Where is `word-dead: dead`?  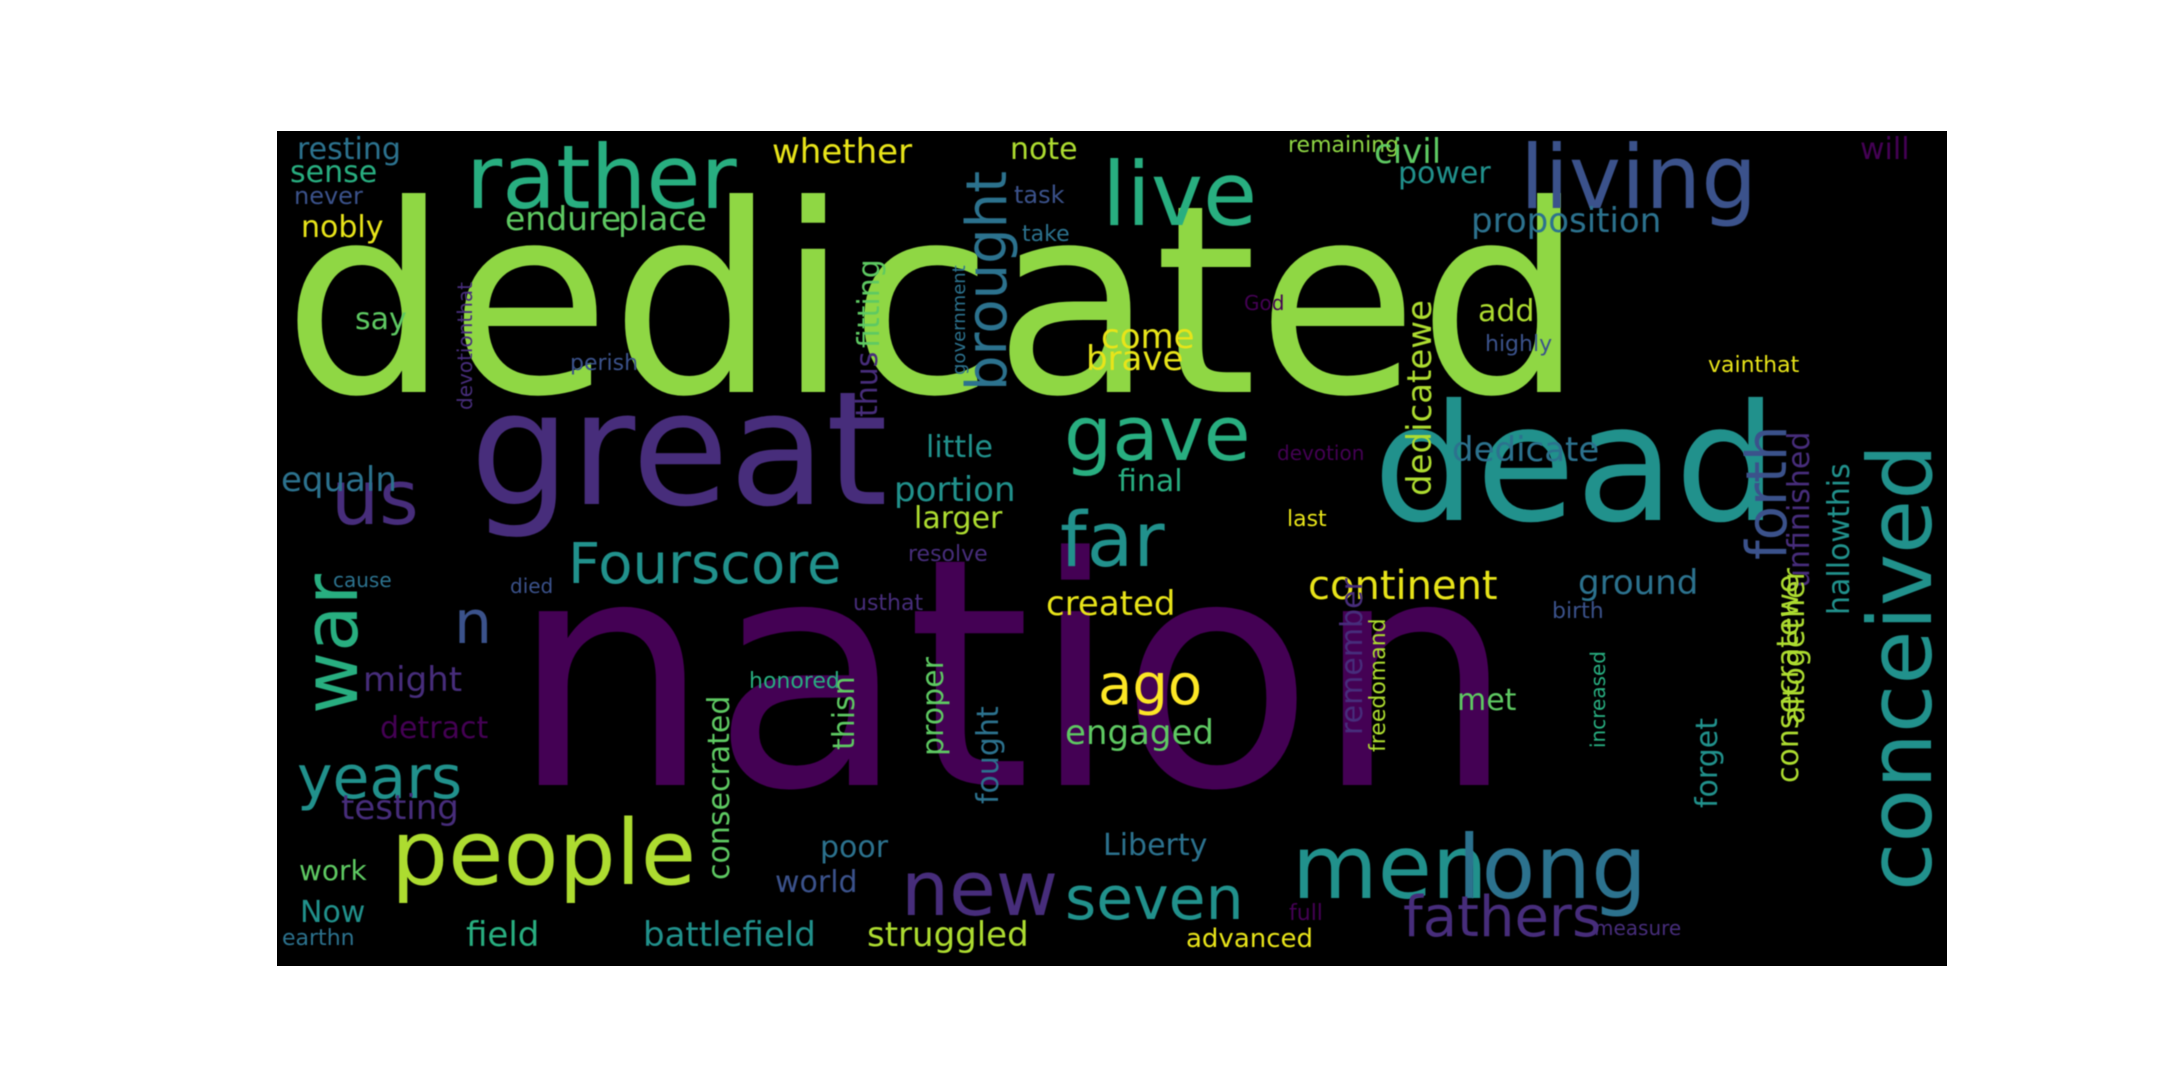 word-dead: dead is located at coordinates (1575, 465).